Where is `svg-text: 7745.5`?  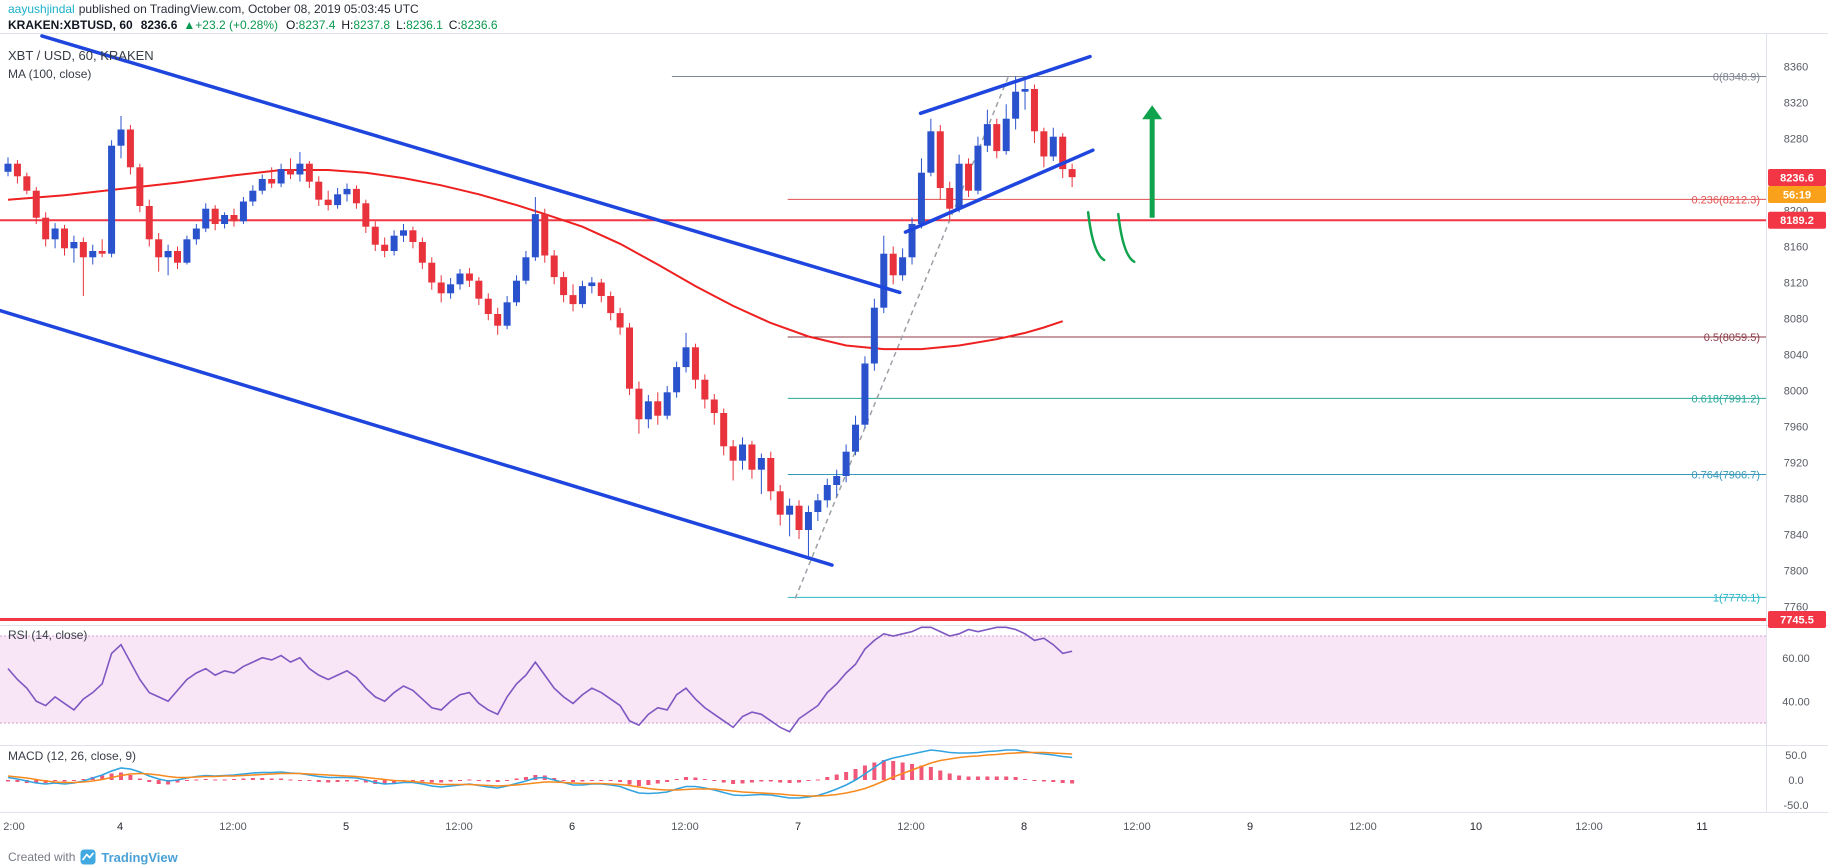
svg-text: 7745.5 is located at coordinates (1797, 621).